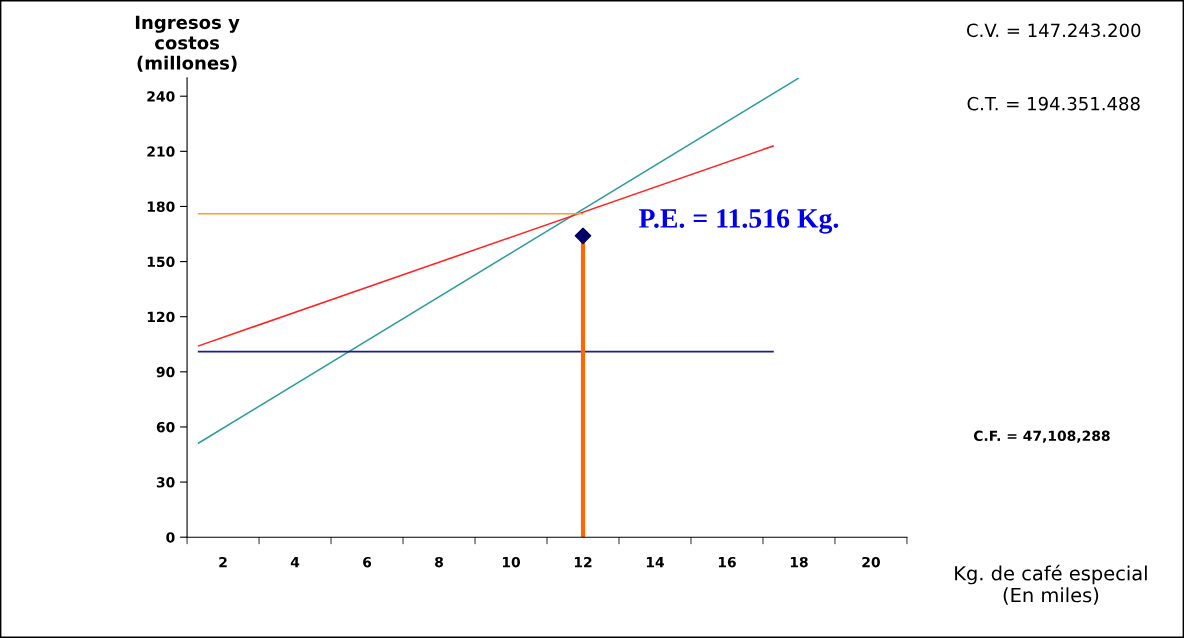  What do you see at coordinates (295, 562) in the screenshot?
I see `x-tick-label: 4` at bounding box center [295, 562].